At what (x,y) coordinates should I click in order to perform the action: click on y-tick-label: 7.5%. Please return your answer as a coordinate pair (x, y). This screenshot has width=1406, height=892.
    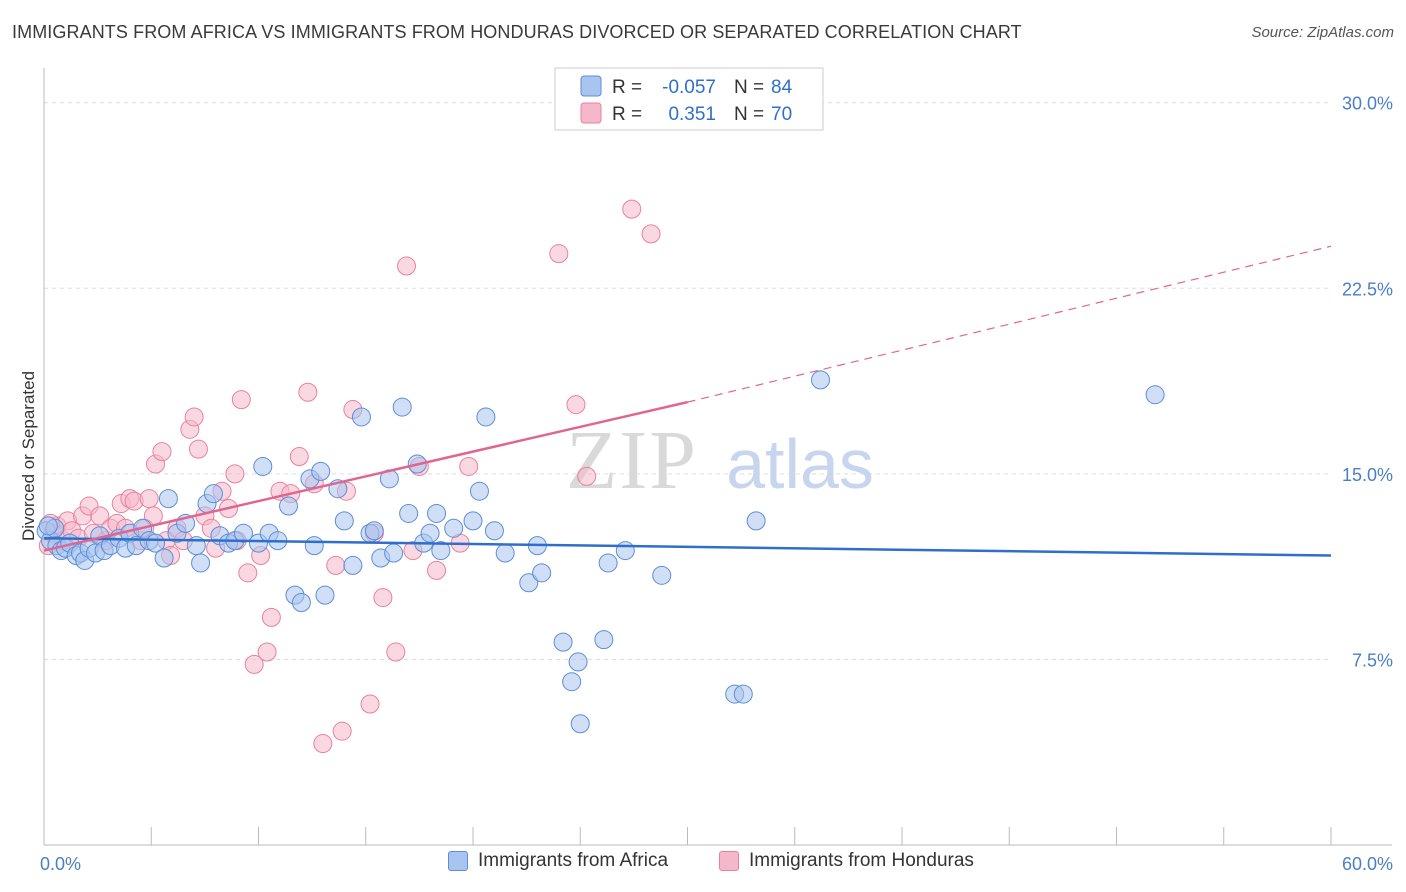
    Looking at the image, I should click on (1372, 660).